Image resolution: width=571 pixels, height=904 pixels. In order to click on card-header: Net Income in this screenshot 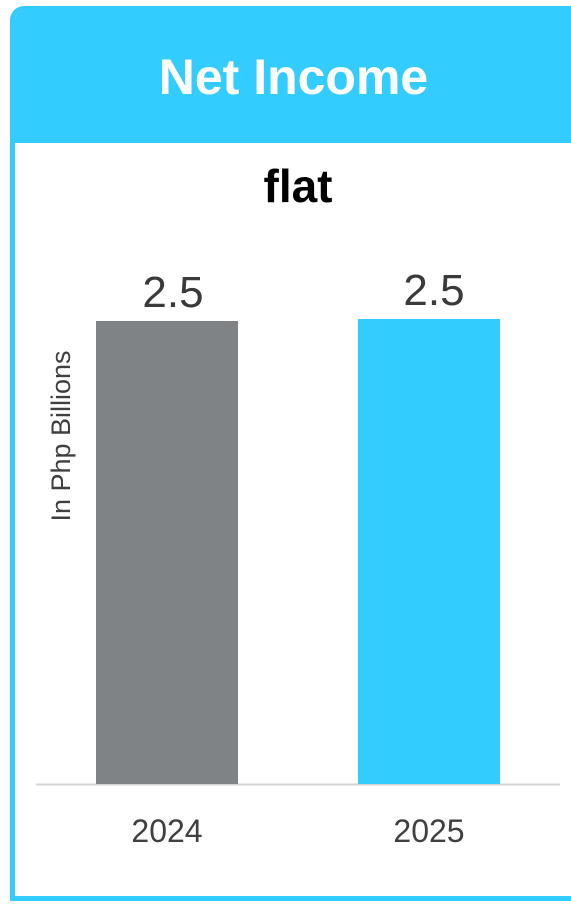, I will do `click(293, 77)`.